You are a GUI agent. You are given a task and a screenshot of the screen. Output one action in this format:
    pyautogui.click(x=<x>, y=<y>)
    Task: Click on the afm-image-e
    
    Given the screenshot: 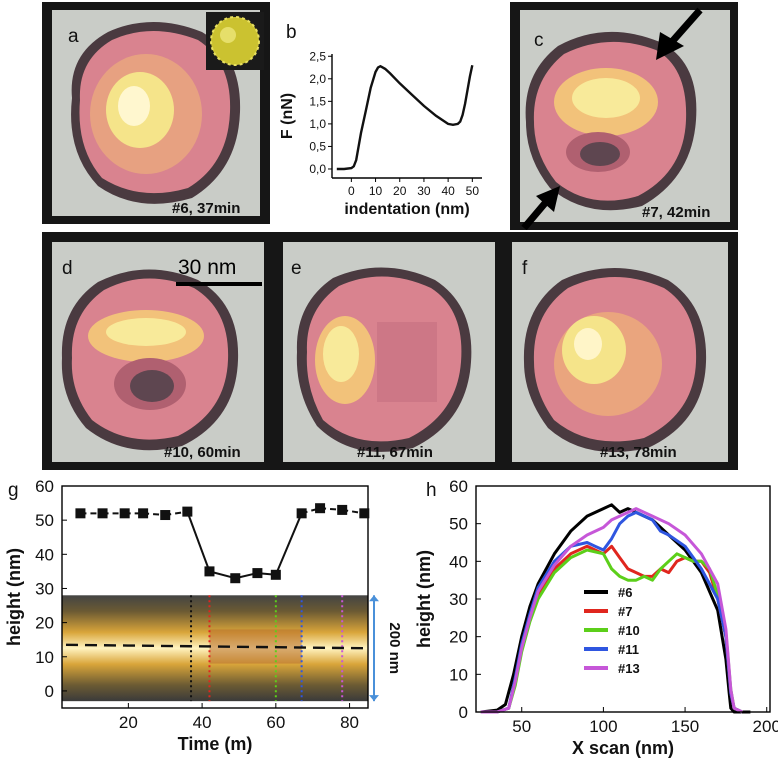 What is the action you would take?
    pyautogui.click(x=389, y=352)
    